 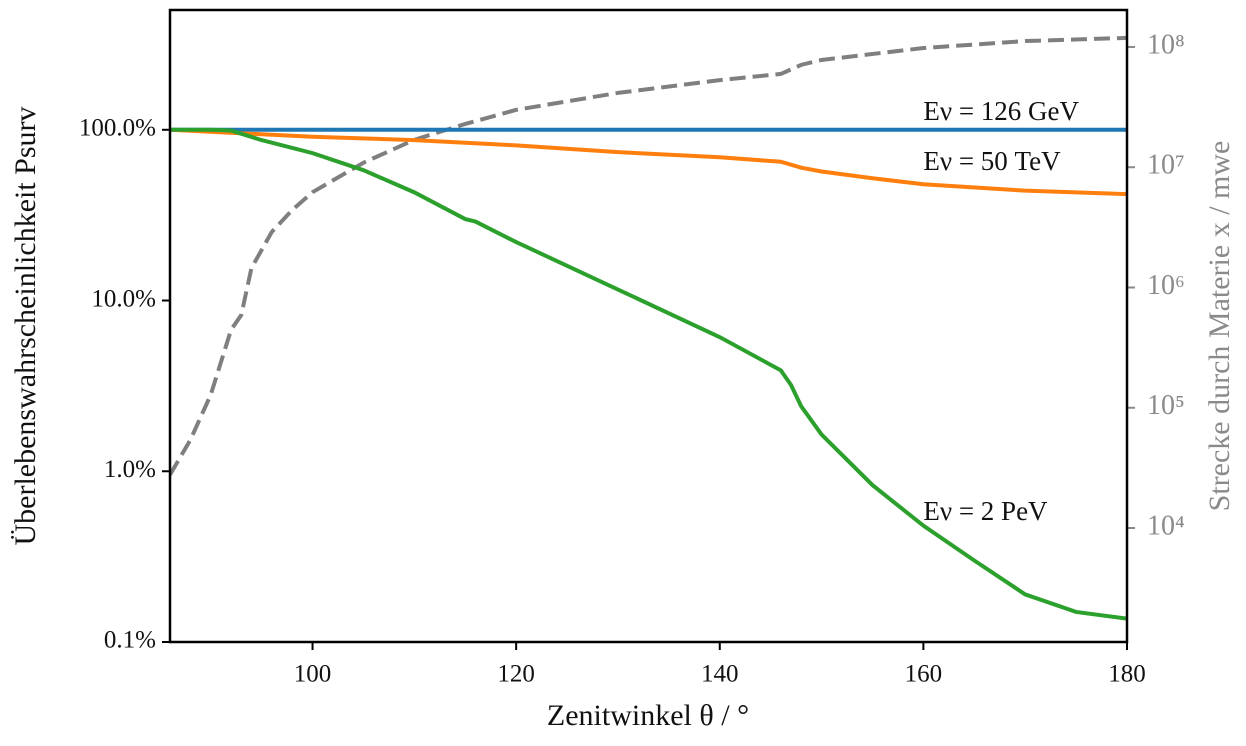 I want to click on series-line, so click(x=648, y=162).